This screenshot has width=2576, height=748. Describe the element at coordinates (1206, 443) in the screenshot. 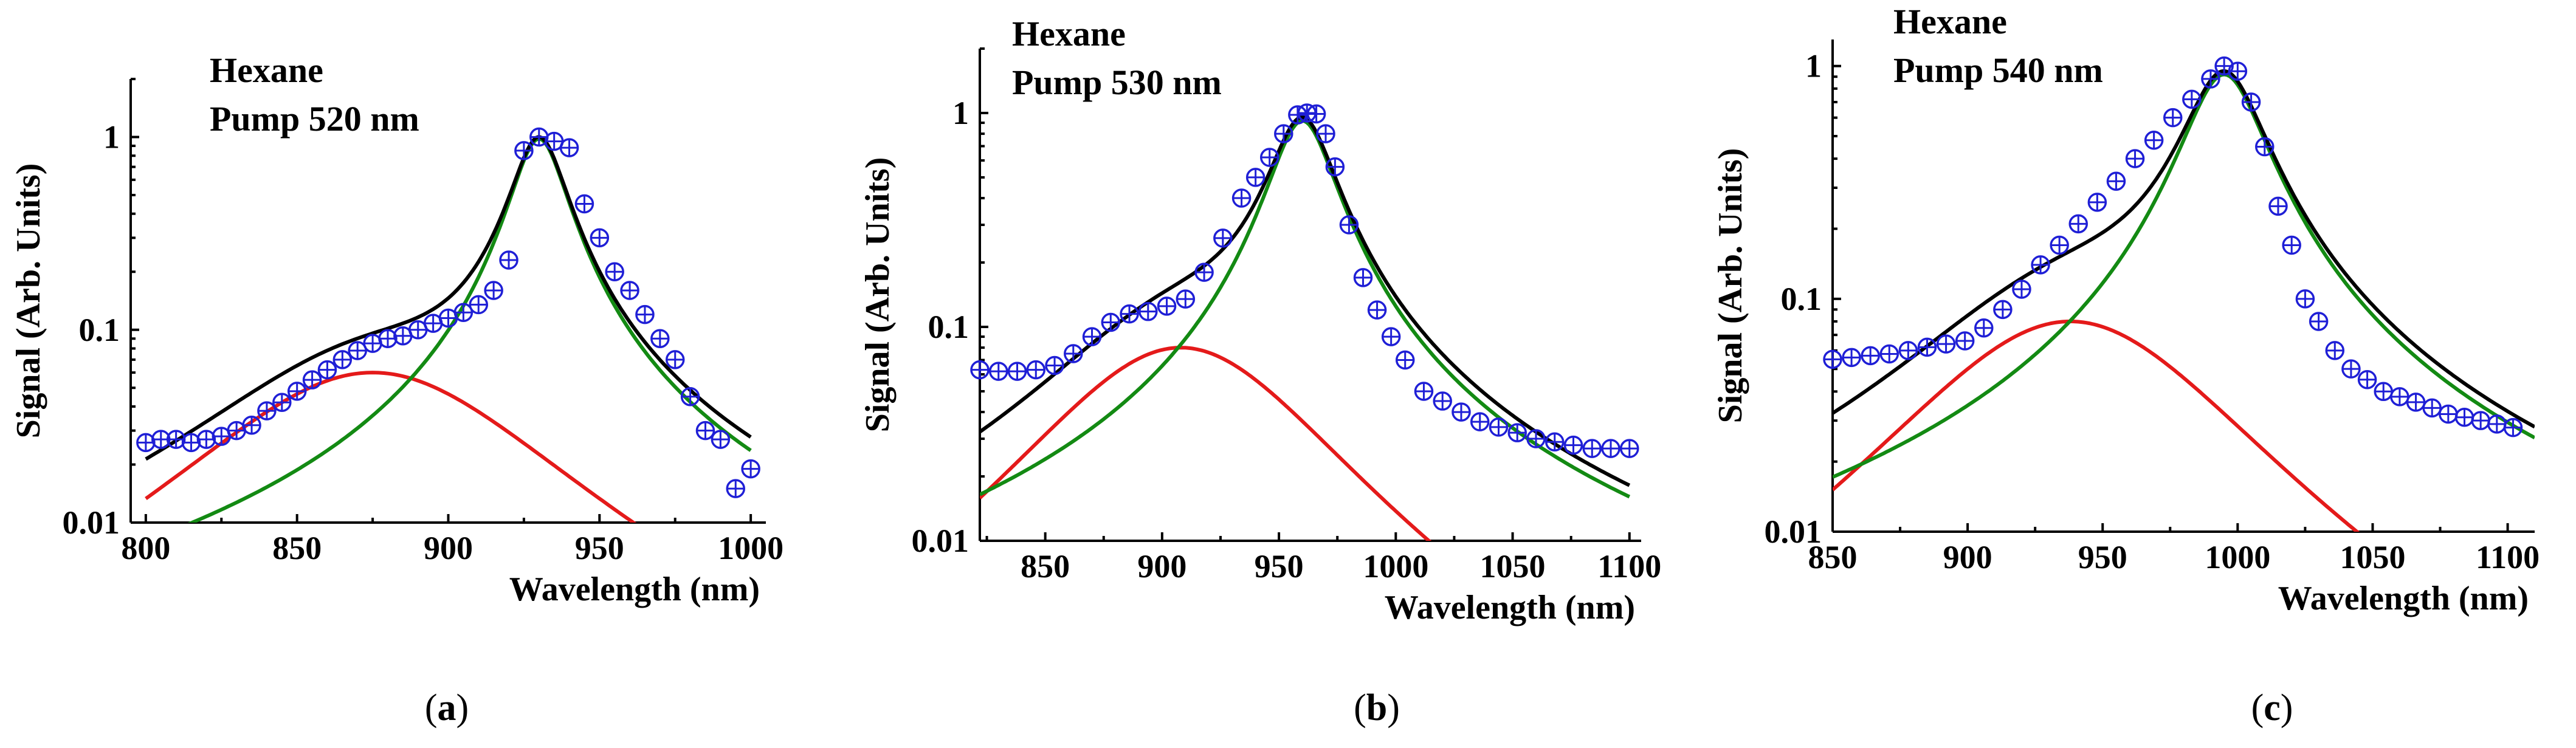

I see `fit-curve-red` at that location.